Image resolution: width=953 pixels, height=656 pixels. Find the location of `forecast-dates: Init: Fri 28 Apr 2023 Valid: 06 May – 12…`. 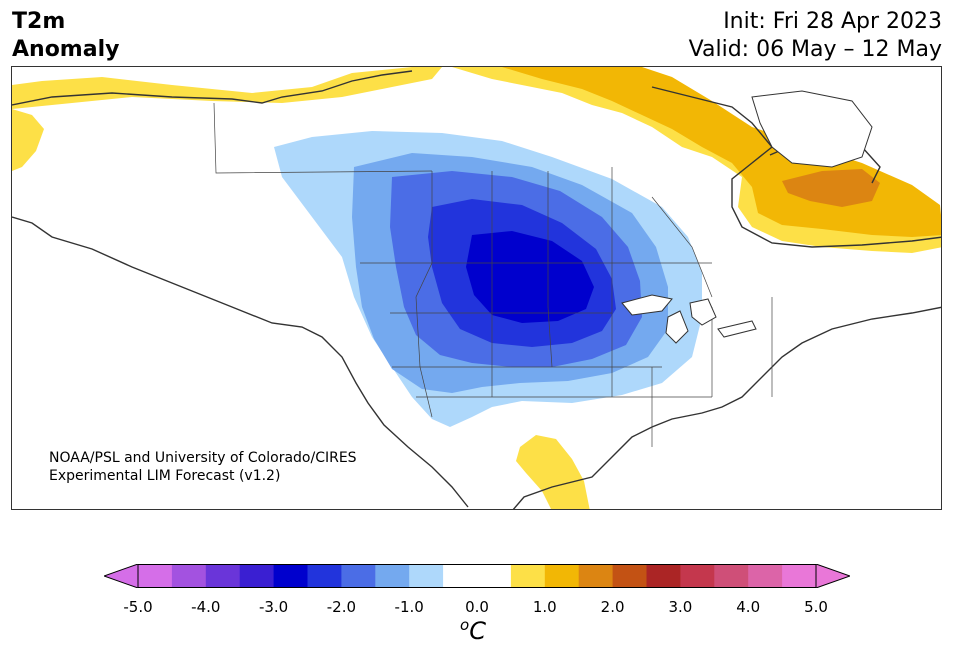

forecast-dates: Init: Fri 28 Apr 2023 Valid: 06 May – 12… is located at coordinates (815, 36).